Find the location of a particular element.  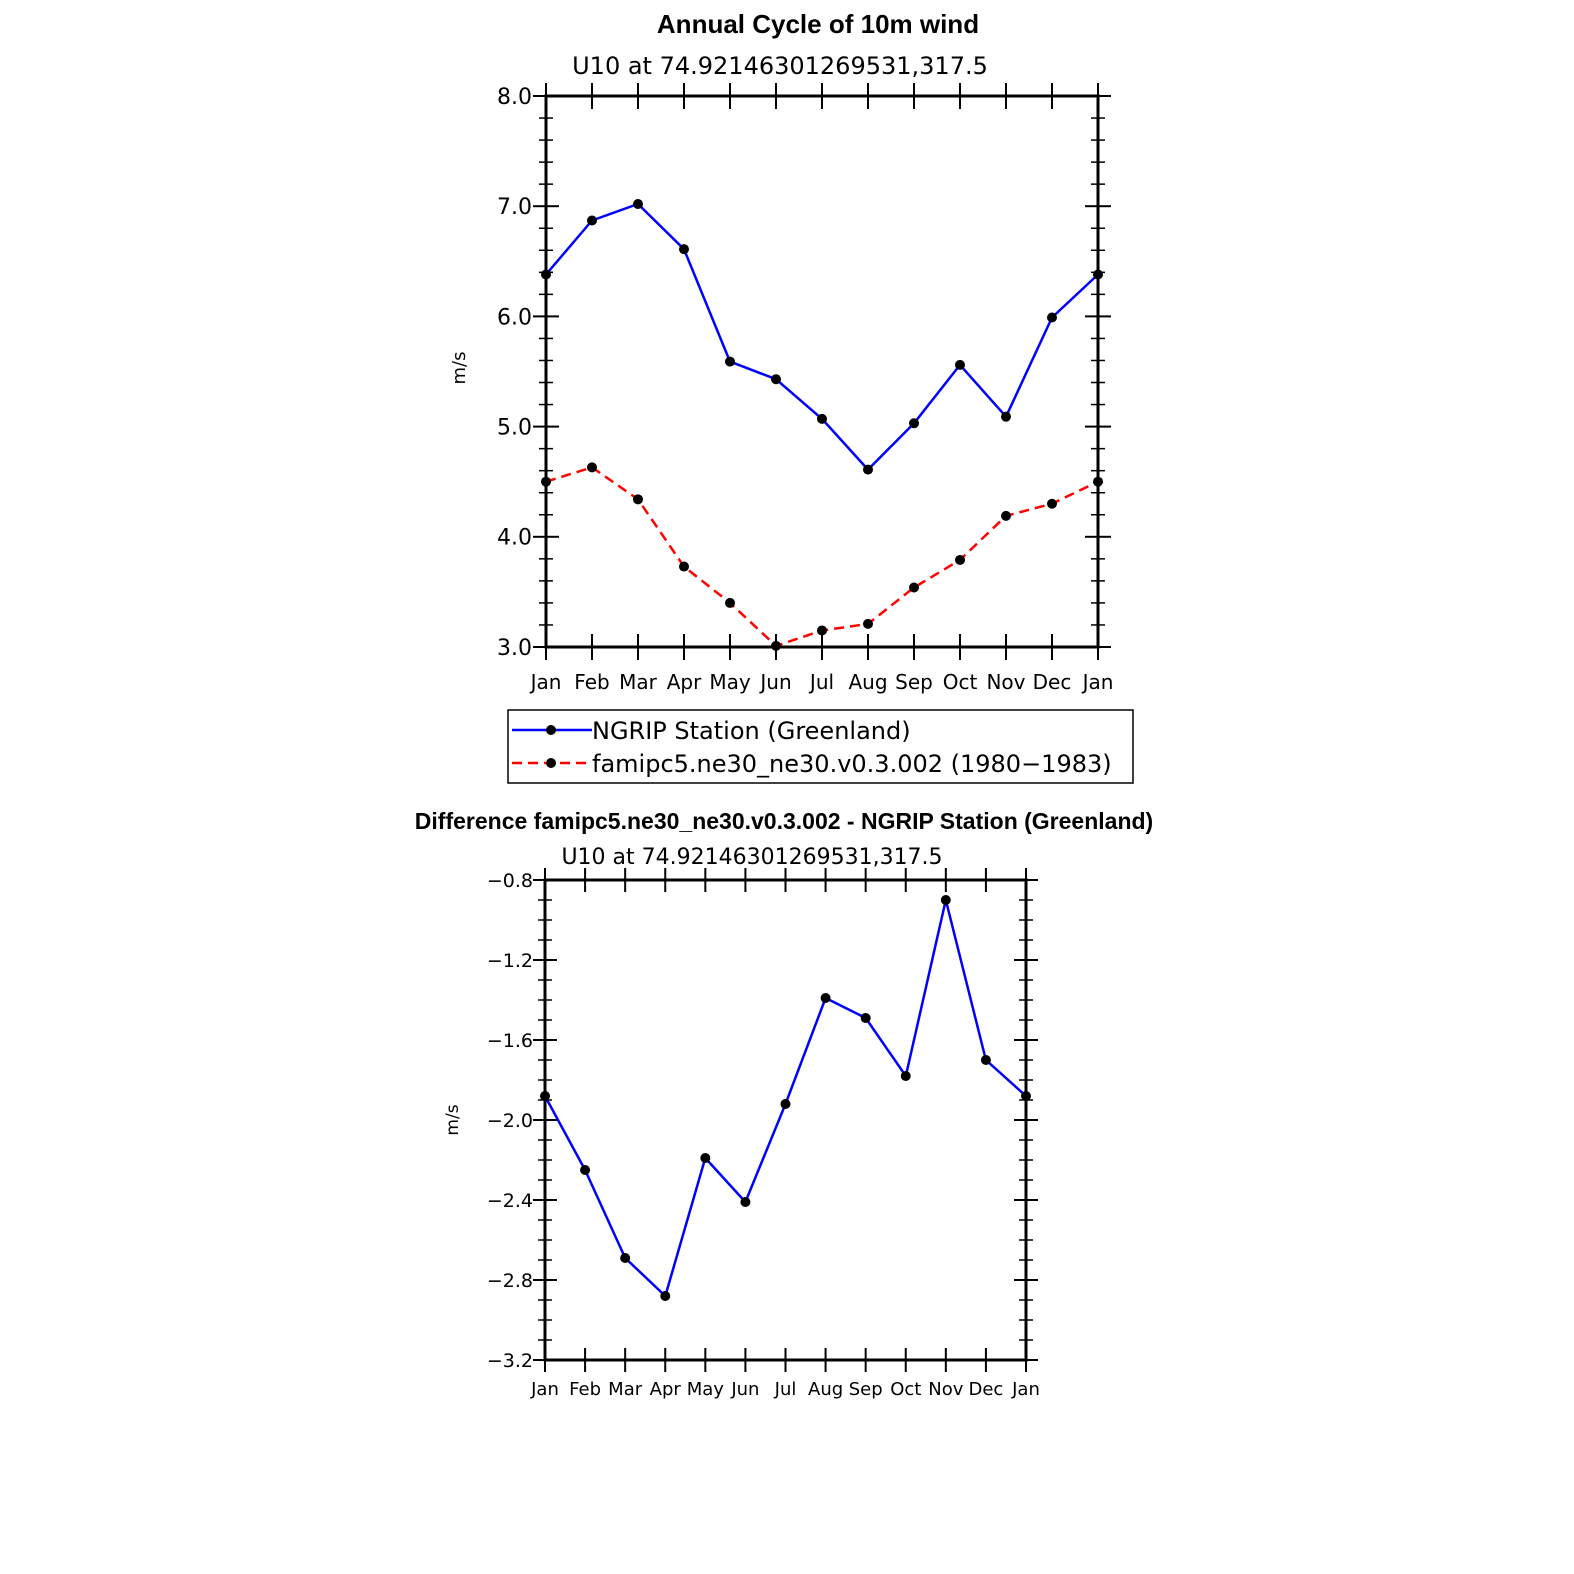

chart2-ytick-label: −3.2 is located at coordinates (510, 1361).